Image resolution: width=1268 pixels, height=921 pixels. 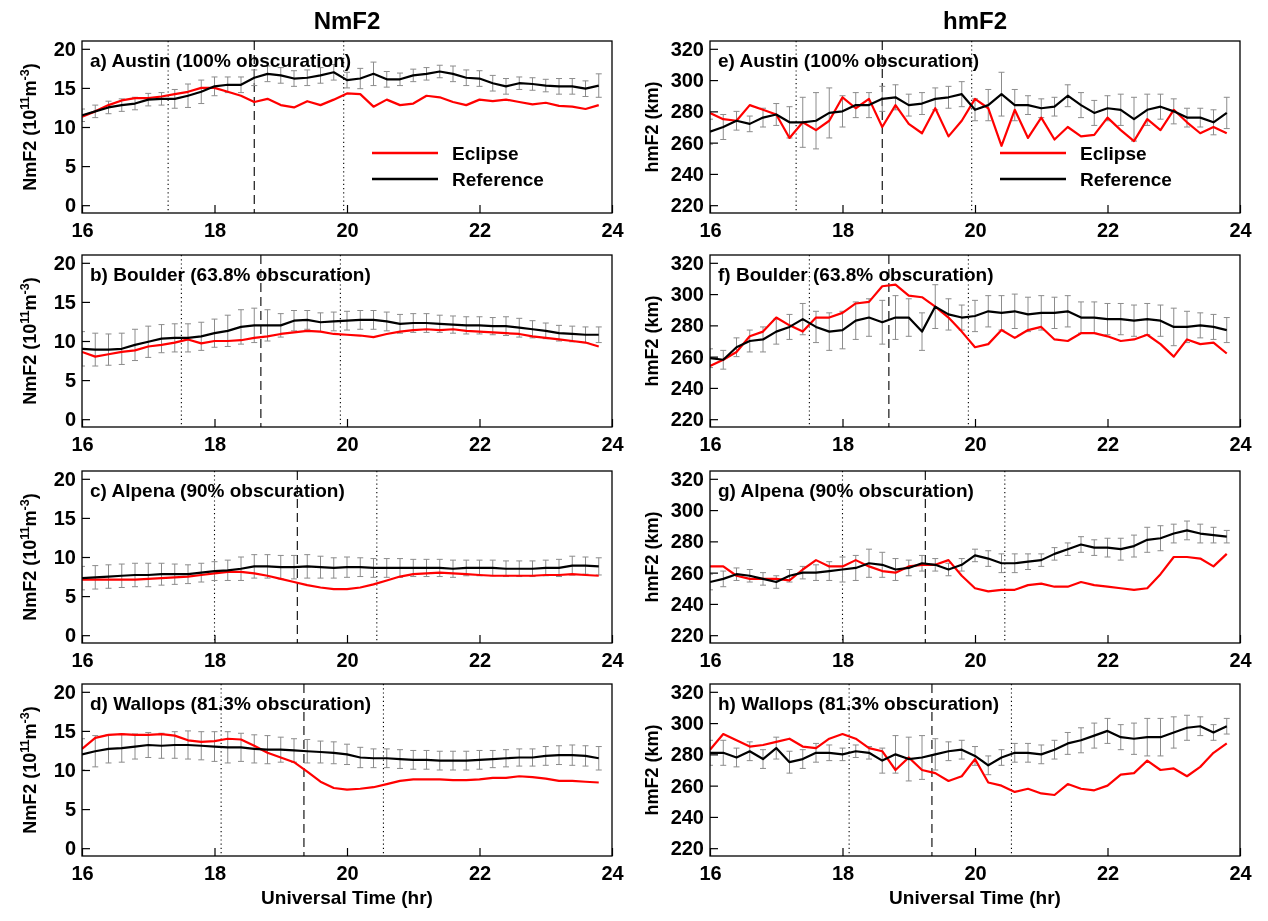 I want to click on chart-subtitle: b) Boulder (63.8% obscuration), so click(x=230, y=274).